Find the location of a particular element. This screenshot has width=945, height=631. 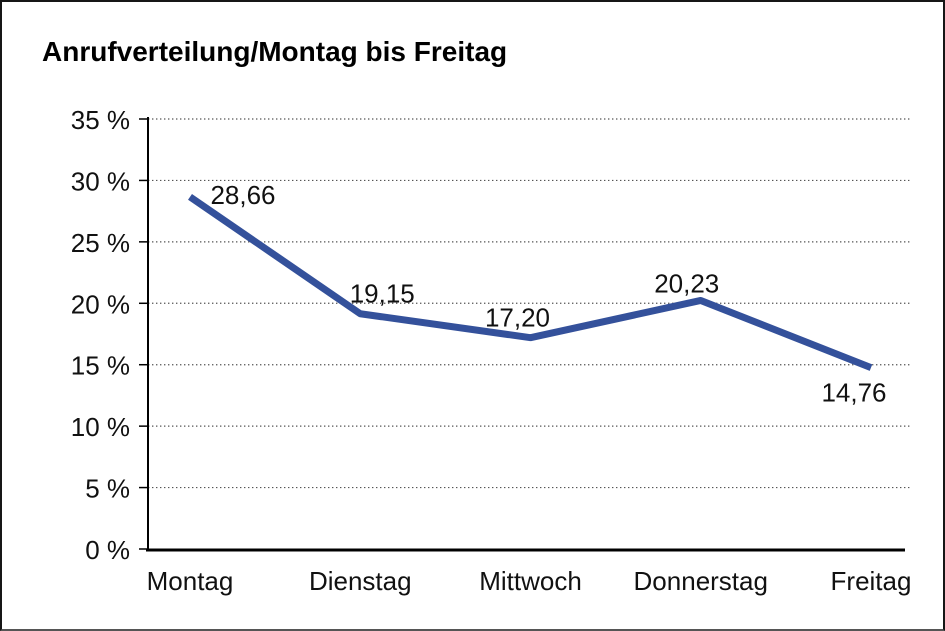

x-axis-label: Freitag is located at coordinates (871, 581).